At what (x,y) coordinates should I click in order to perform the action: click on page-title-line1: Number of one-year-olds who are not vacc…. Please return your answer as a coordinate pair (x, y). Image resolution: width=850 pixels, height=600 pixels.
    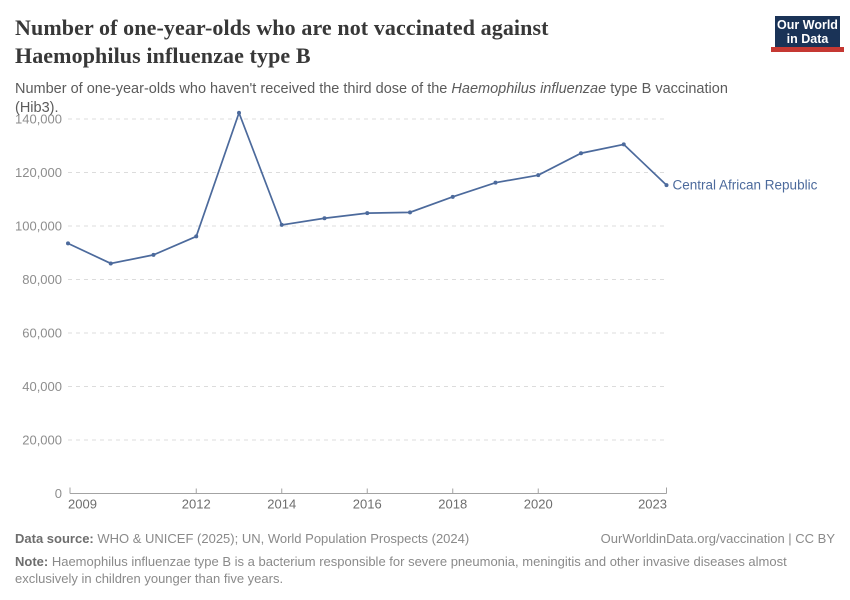
    Looking at the image, I should click on (282, 27).